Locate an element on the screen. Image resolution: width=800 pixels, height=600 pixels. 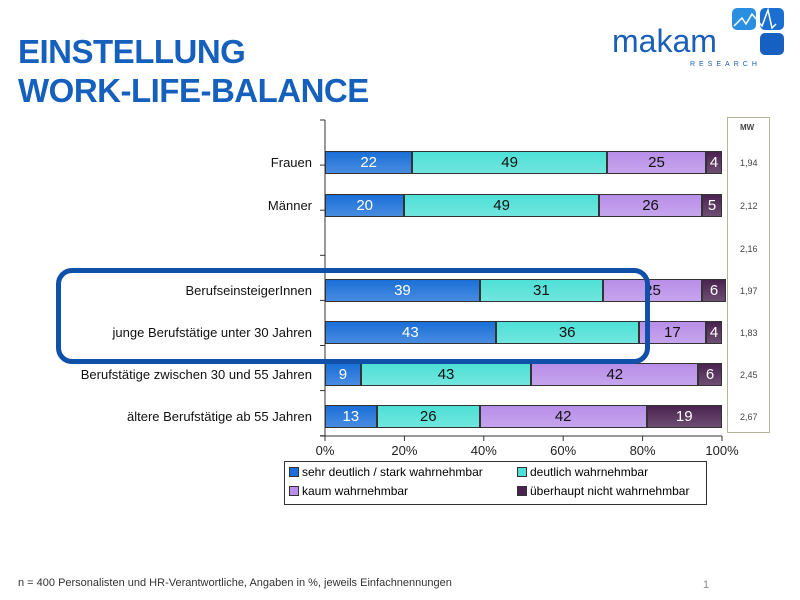
x-tick-label: 0% is located at coordinates (325, 450).